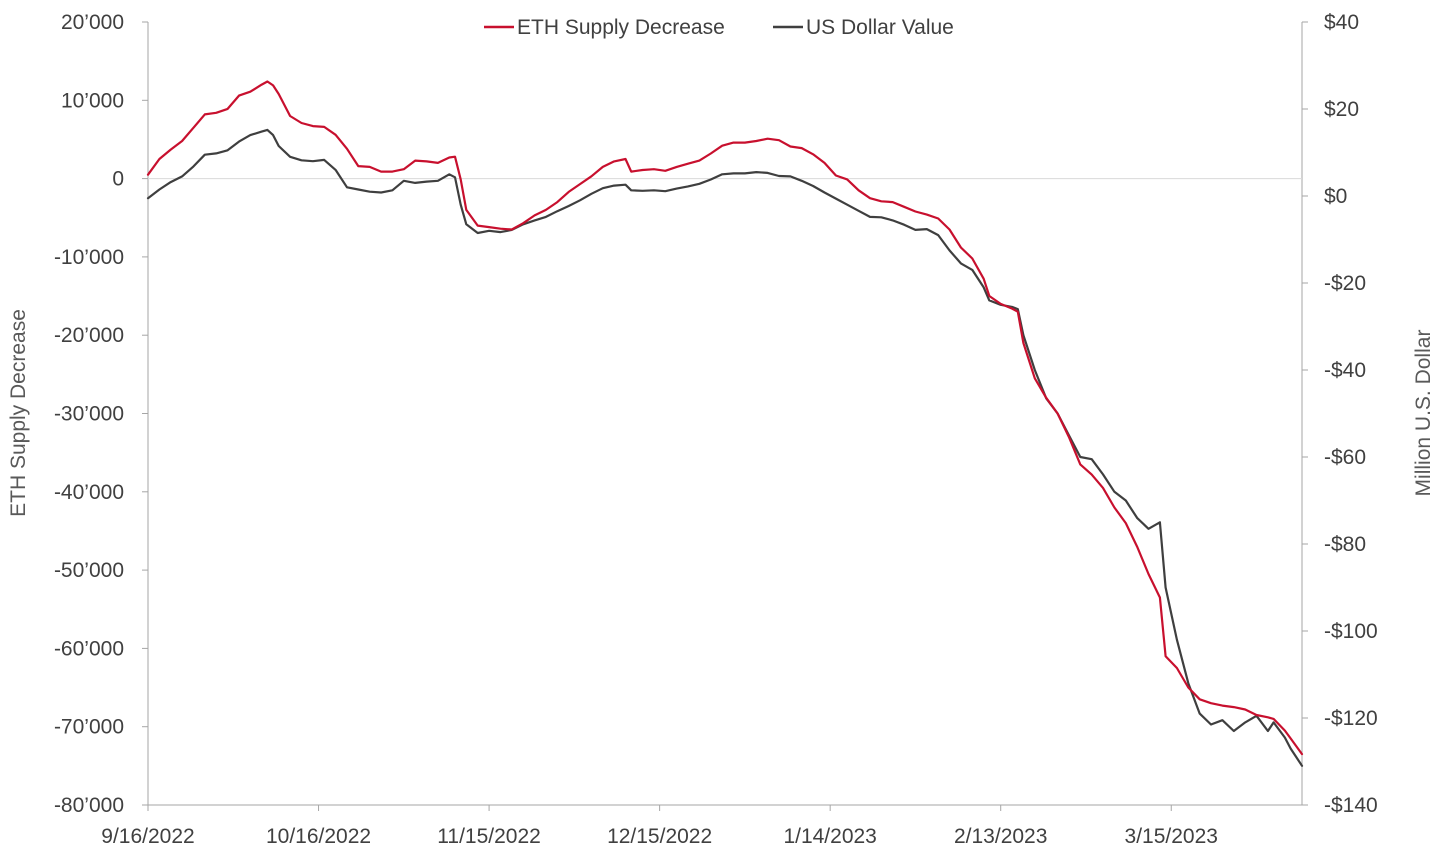  What do you see at coordinates (1351, 805) in the screenshot?
I see `right-tick-label: -$140` at bounding box center [1351, 805].